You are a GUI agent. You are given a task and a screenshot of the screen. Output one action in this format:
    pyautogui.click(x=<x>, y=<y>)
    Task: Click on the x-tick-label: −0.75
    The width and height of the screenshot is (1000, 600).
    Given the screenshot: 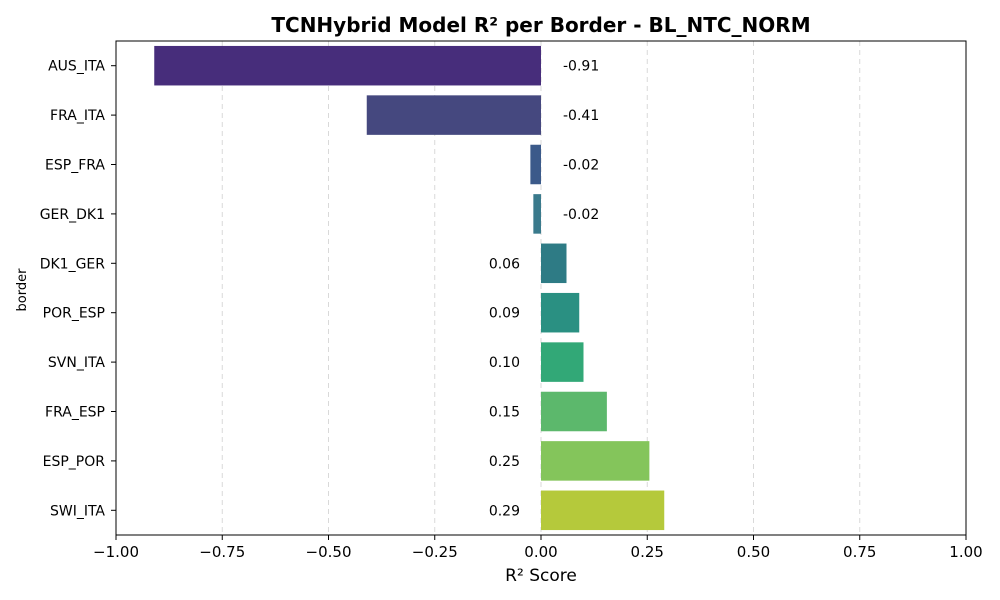 What is the action you would take?
    pyautogui.click(x=222, y=552)
    